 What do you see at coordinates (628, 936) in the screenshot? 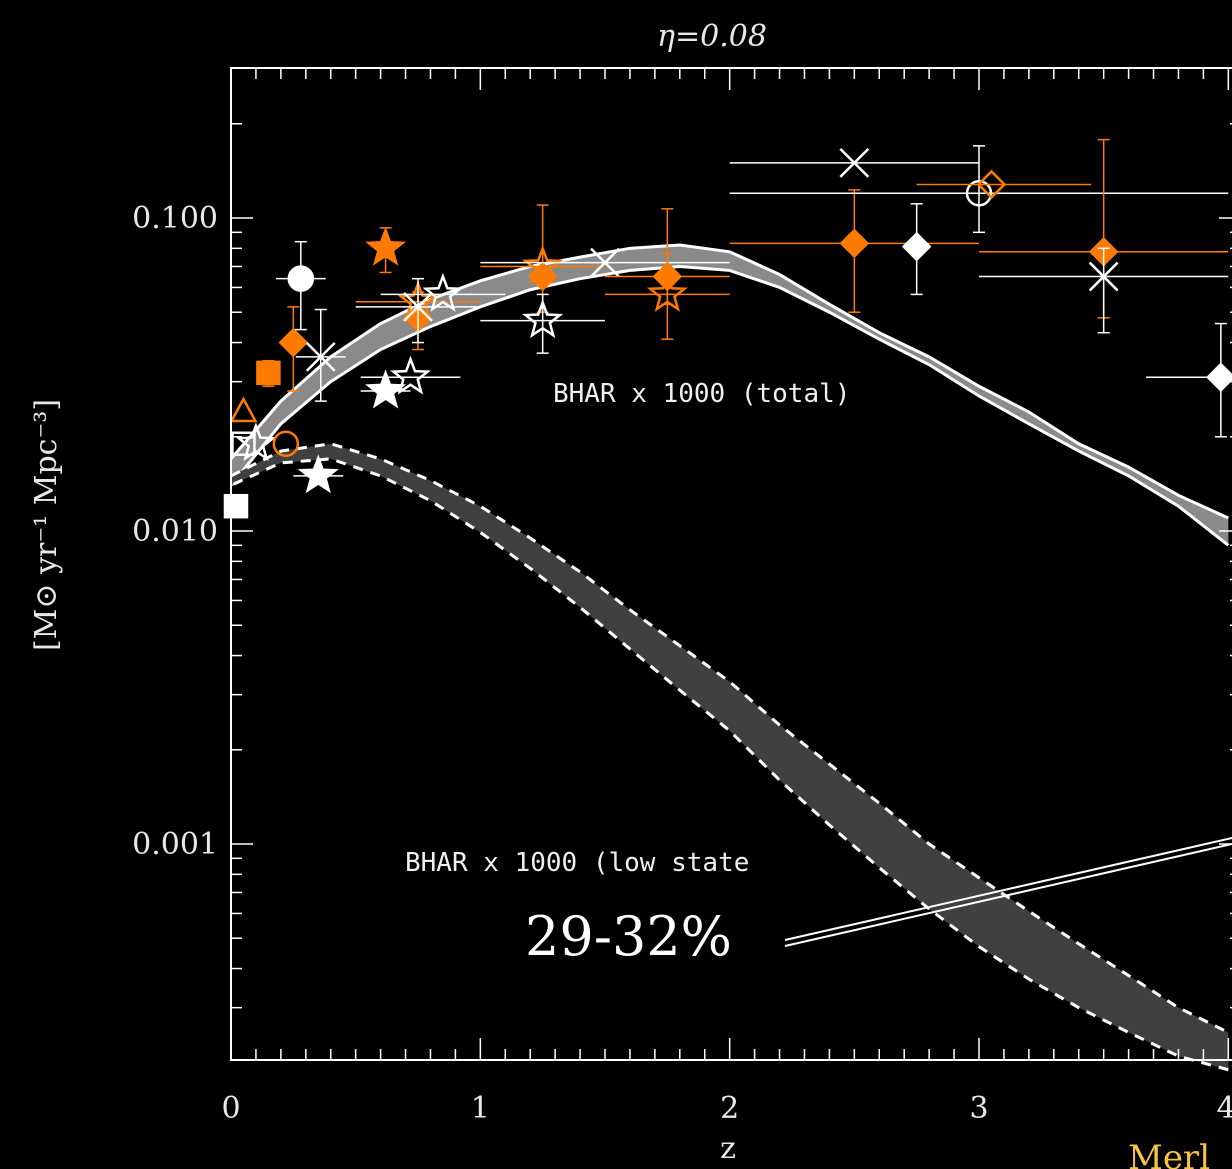
I see `fraction-label: 29-32%` at bounding box center [628, 936].